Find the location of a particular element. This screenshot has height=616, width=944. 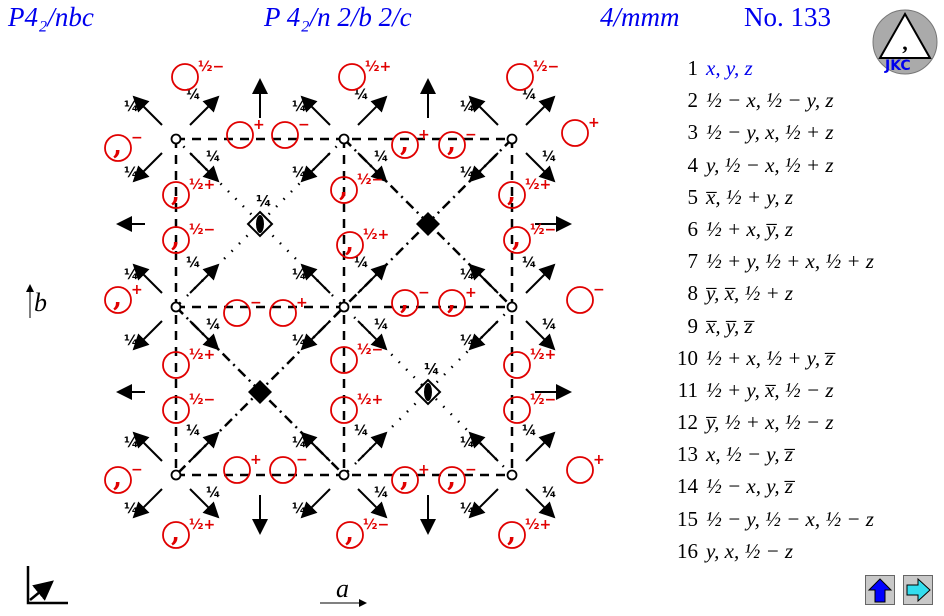

operation-formula: ½ − y, ½ − x, ½ − z is located at coordinates (790, 518).